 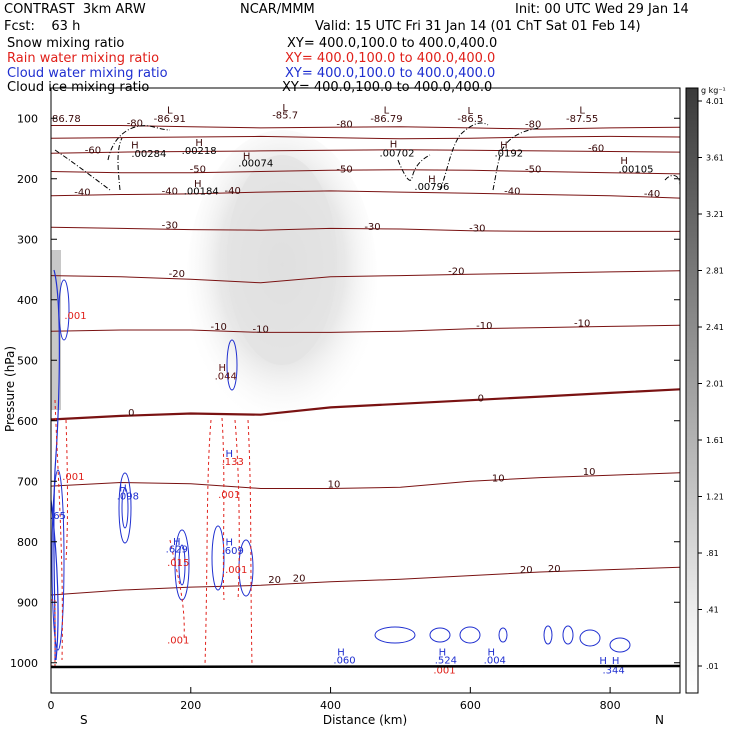 I want to click on colorbar-tick-label: 3.61, so click(x=715, y=158).